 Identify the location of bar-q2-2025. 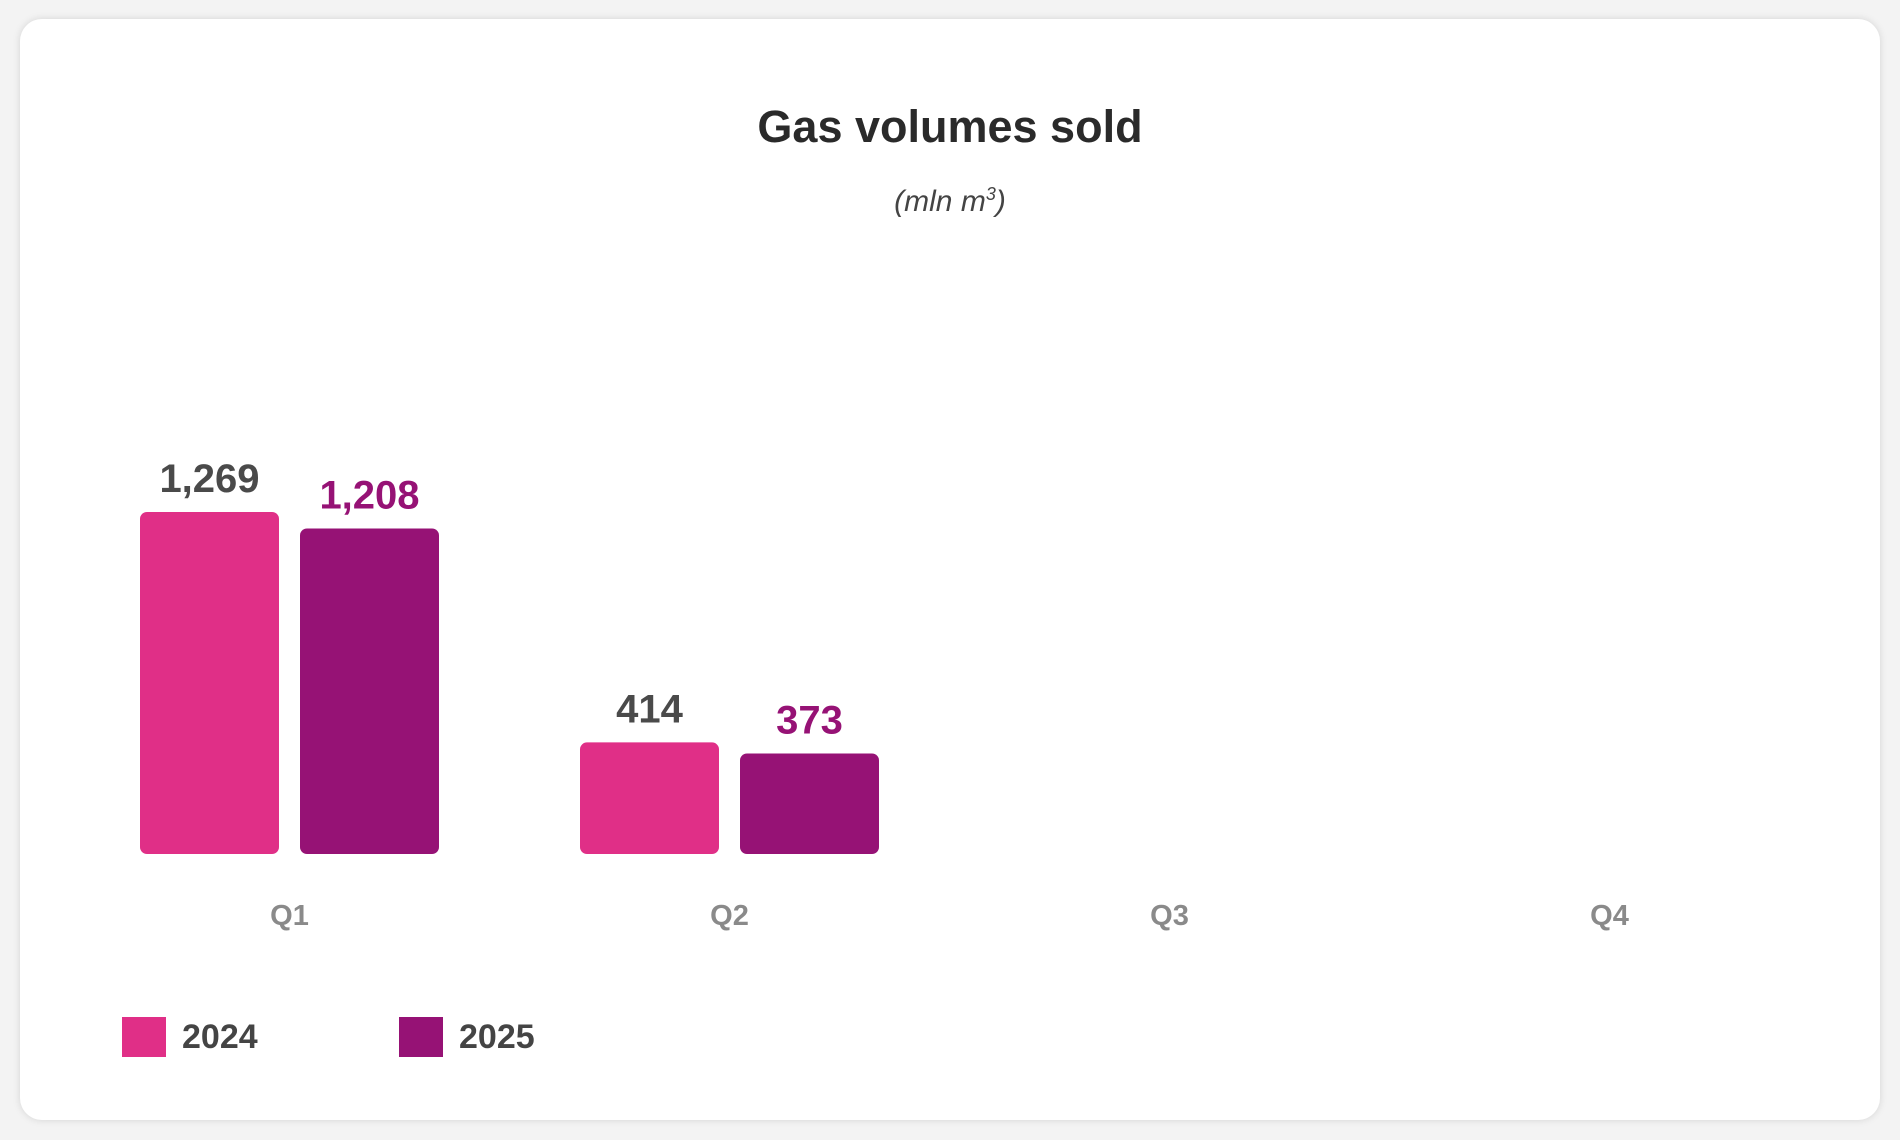
(809, 803).